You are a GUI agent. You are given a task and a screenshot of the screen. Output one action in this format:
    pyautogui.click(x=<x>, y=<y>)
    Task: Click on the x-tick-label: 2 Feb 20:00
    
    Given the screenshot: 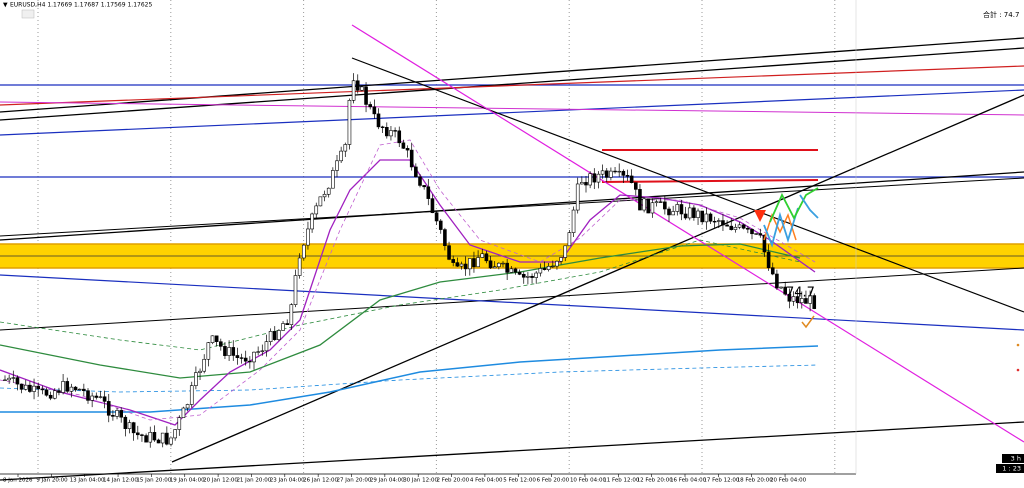 What is the action you would take?
    pyautogui.click(x=453, y=481)
    